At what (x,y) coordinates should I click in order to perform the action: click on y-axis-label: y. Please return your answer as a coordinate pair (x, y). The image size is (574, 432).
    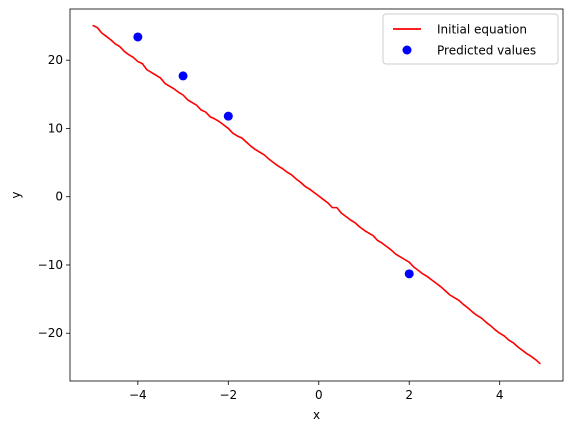
    Looking at the image, I should click on (16, 194).